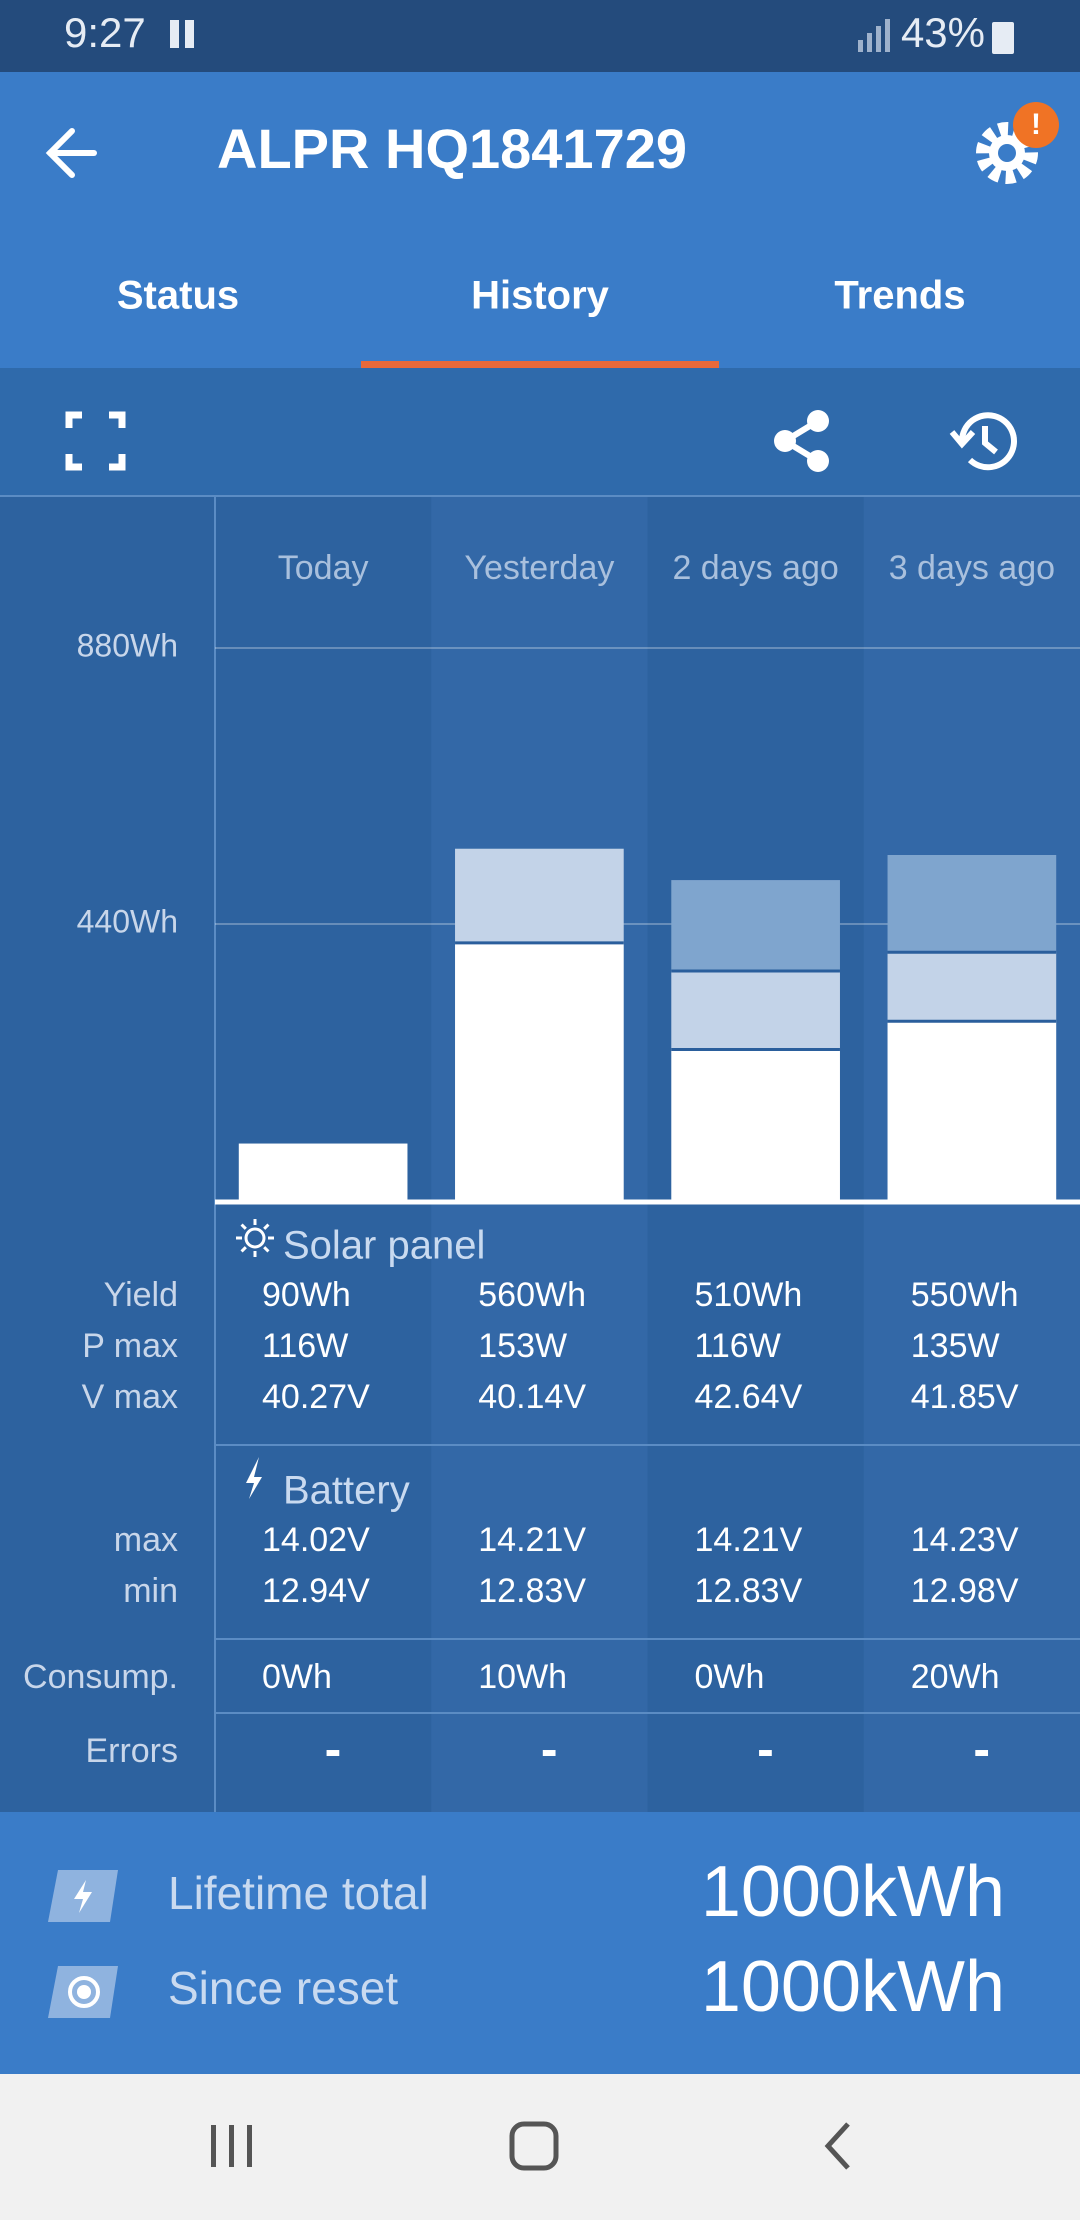 This screenshot has height=2220, width=1080. What do you see at coordinates (749, 1295) in the screenshot?
I see `cell-value: 510Wh` at bounding box center [749, 1295].